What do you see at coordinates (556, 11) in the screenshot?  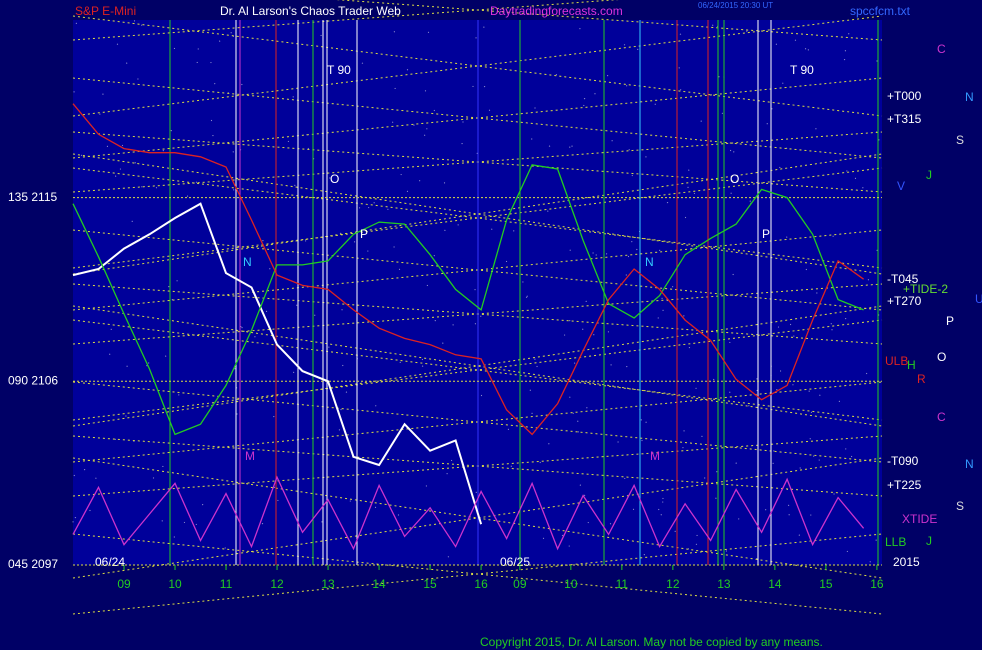 I see `site: Daytradingforecasts.com` at bounding box center [556, 11].